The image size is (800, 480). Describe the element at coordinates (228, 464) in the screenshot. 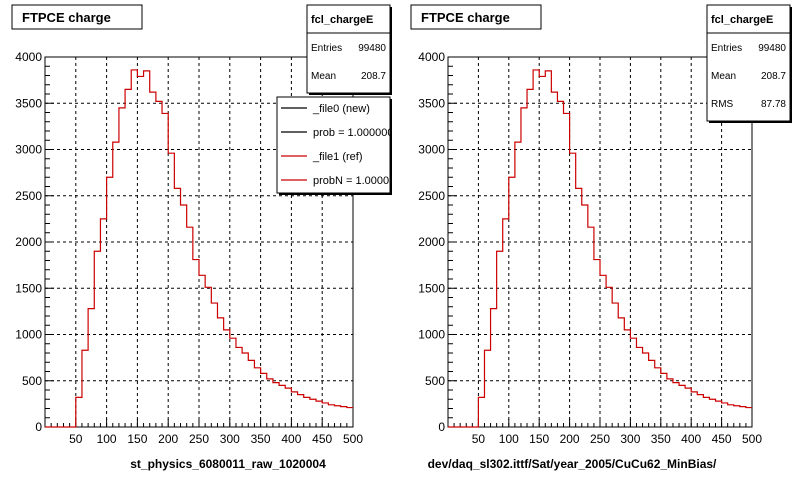

I see `x-axis-label: st_physics_6080011_raw_1020004` at that location.